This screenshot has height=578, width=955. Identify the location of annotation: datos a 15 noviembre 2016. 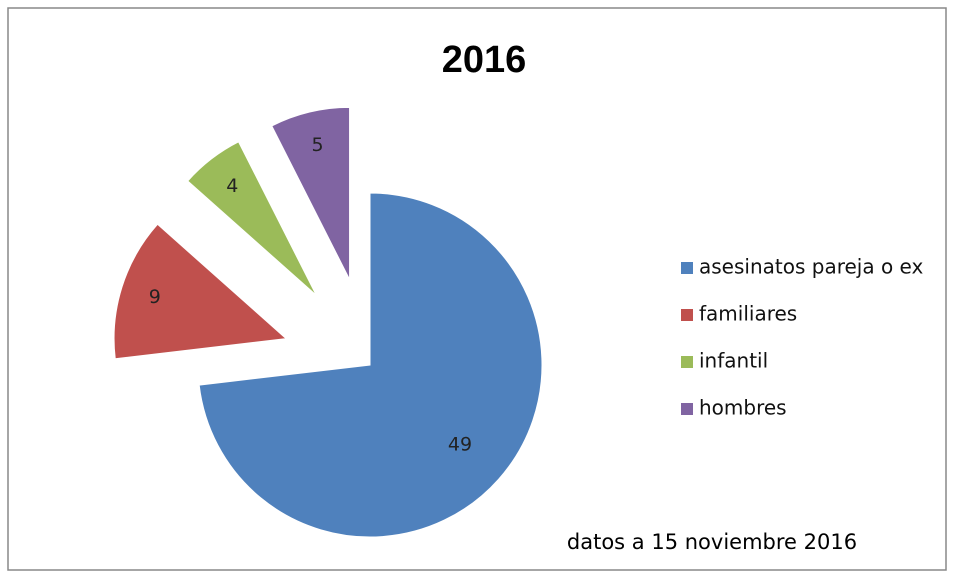
(712, 542).